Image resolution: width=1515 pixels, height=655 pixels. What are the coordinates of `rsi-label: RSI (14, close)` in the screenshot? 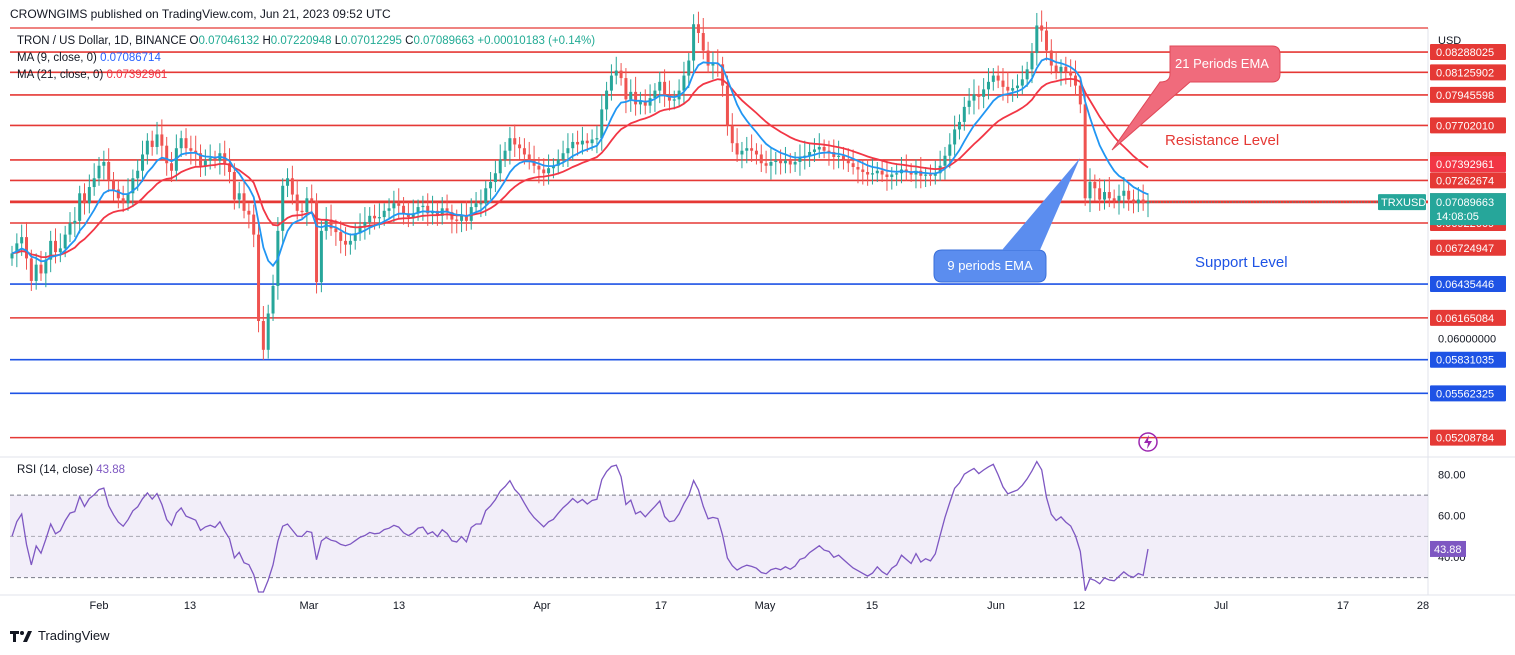 It's located at (55, 470).